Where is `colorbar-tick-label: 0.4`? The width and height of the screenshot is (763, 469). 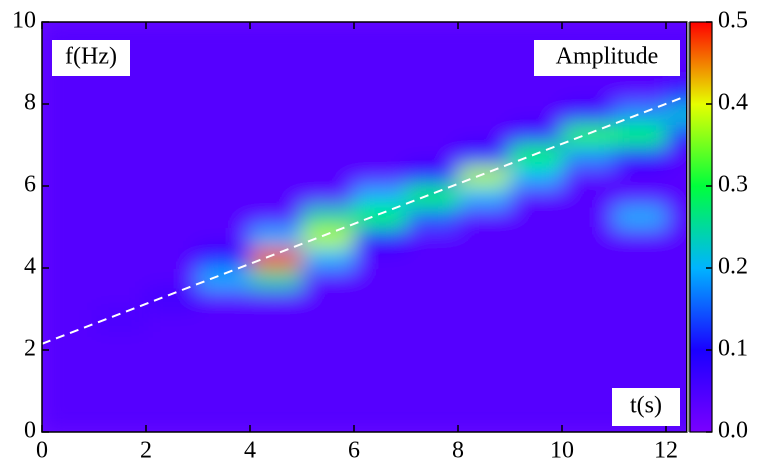
colorbar-tick-label: 0.4 is located at coordinates (733, 103).